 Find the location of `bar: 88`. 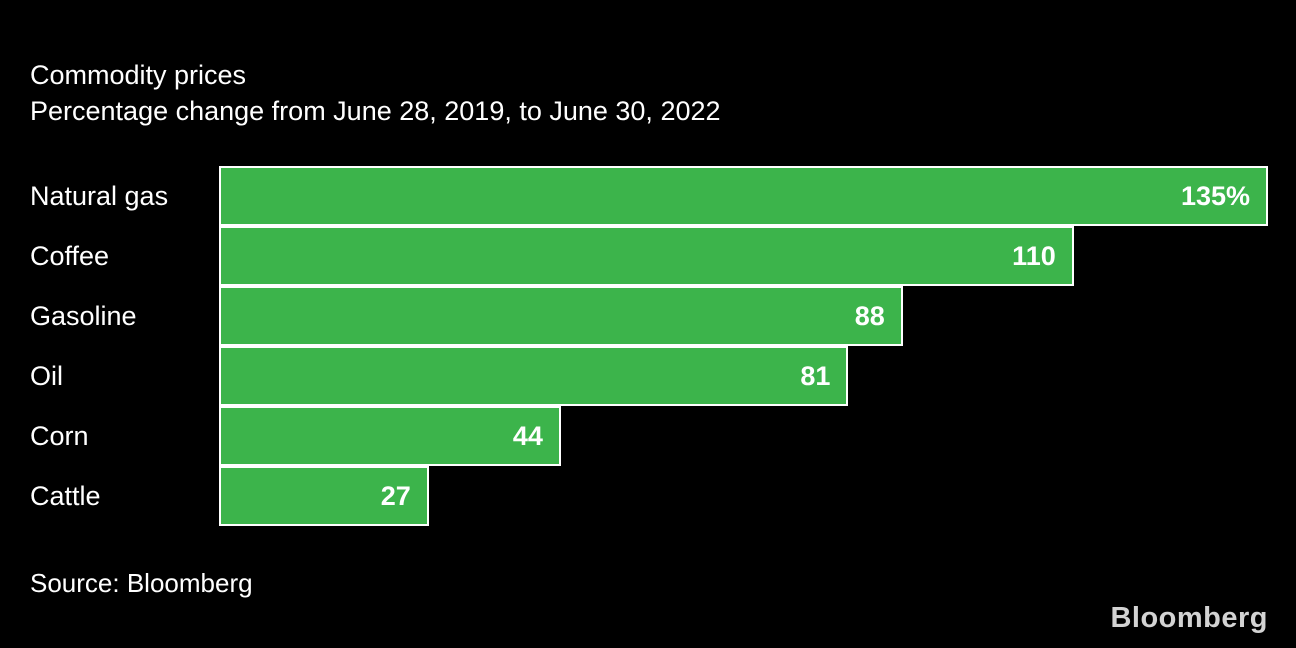

bar: 88 is located at coordinates (561, 316).